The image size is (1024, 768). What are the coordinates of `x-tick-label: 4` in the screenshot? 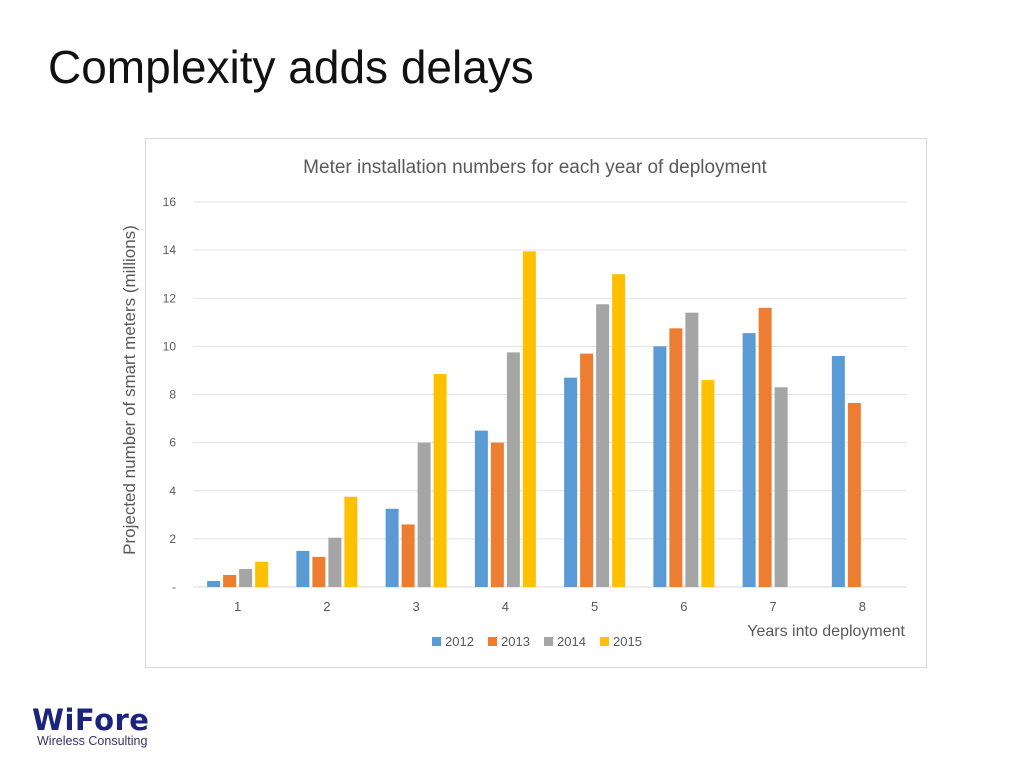 It's located at (505, 606).